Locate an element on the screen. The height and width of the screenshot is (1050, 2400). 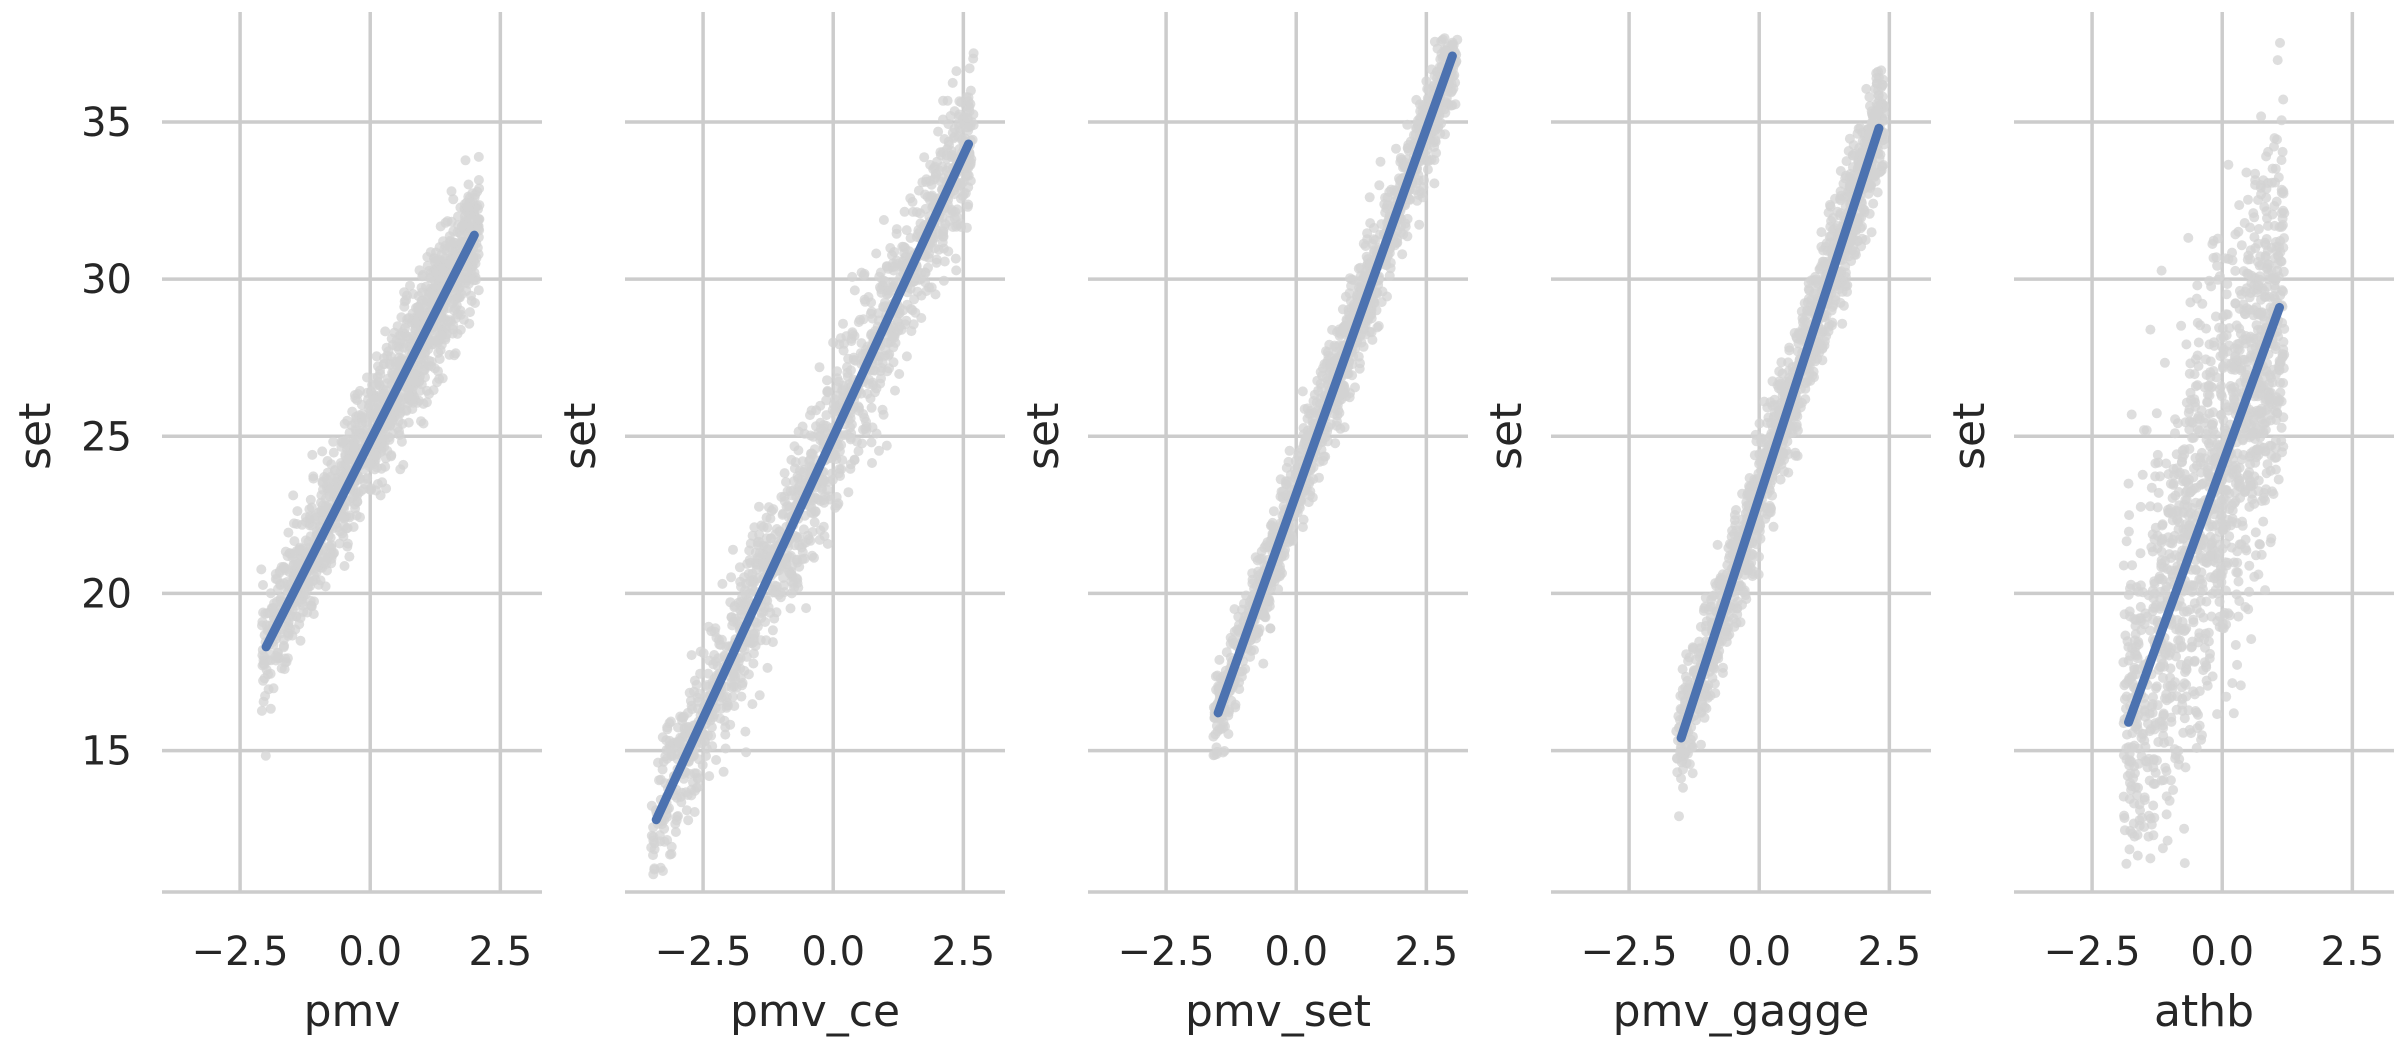
y-tick-label: 15 is located at coordinates (106, 752).